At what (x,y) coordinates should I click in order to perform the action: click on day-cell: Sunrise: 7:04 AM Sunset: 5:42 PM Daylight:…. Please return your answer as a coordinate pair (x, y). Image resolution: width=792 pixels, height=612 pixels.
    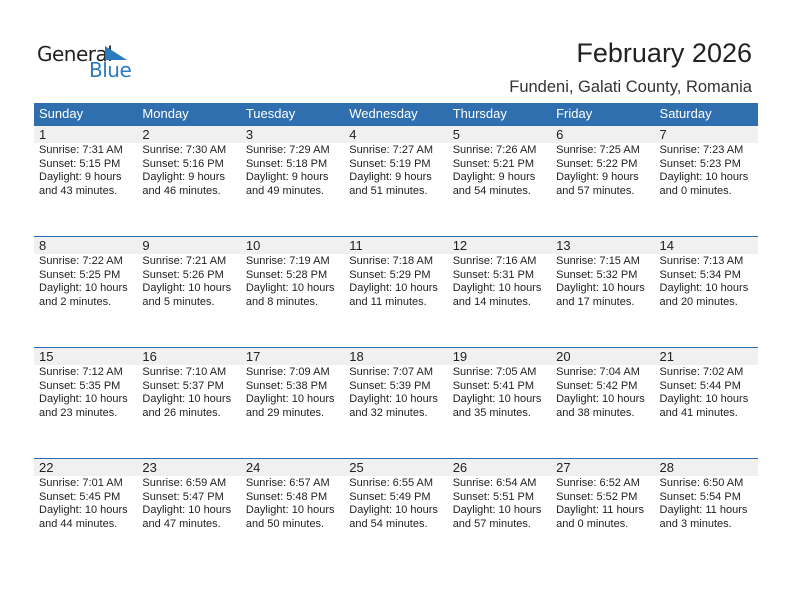
    Looking at the image, I should click on (602, 392).